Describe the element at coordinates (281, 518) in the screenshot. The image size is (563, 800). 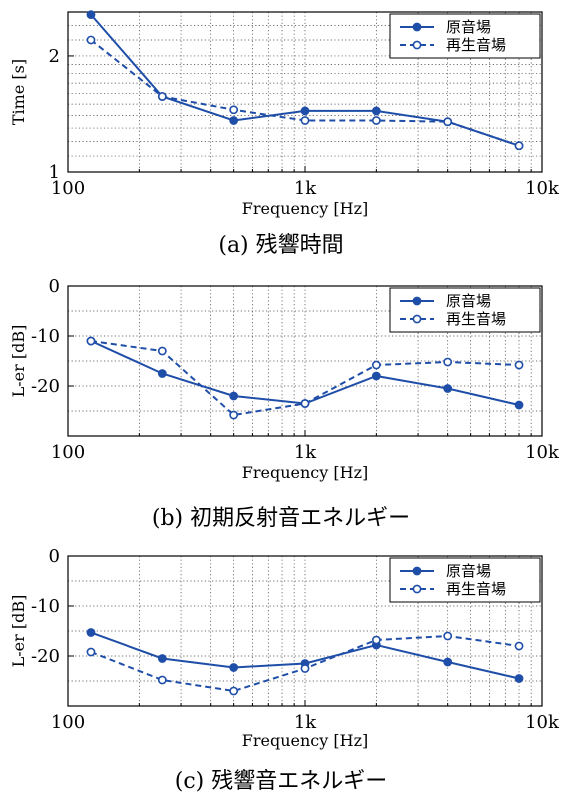
I see `chart-caption: (b) 初期反射音エネルギー` at that location.